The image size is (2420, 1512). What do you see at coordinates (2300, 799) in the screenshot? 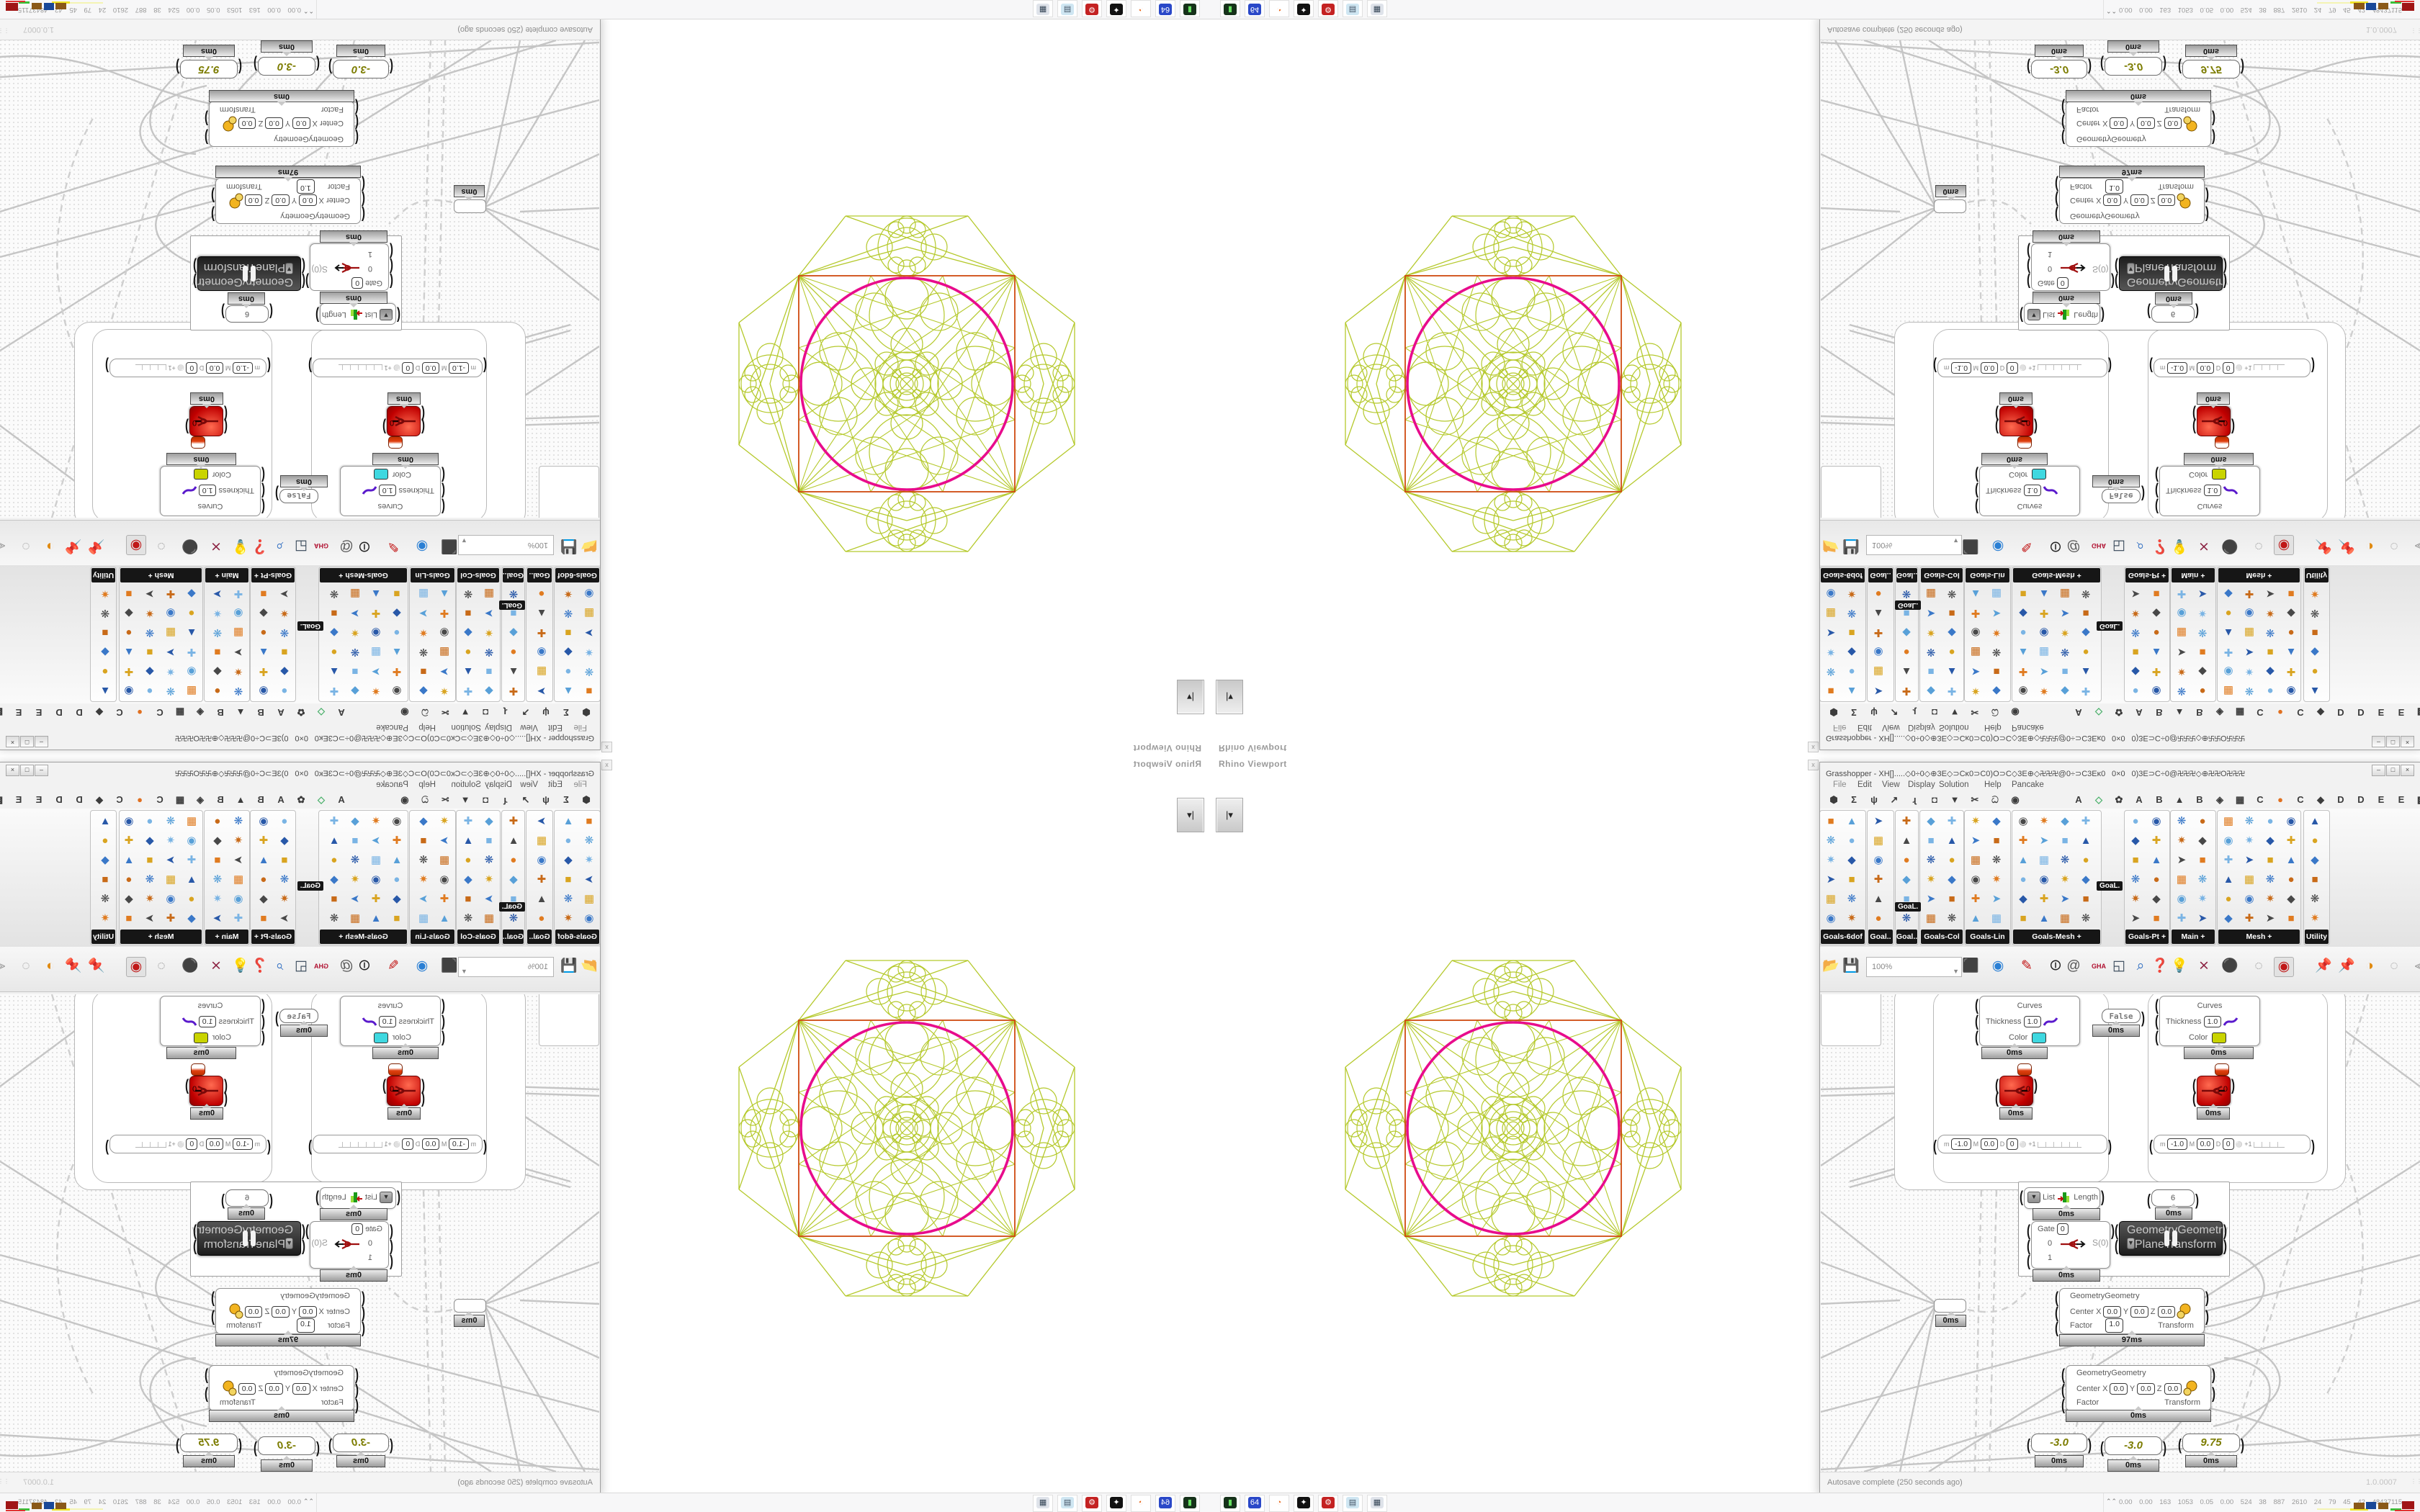
I see `ribbon-tab-icon: C` at bounding box center [2300, 799].